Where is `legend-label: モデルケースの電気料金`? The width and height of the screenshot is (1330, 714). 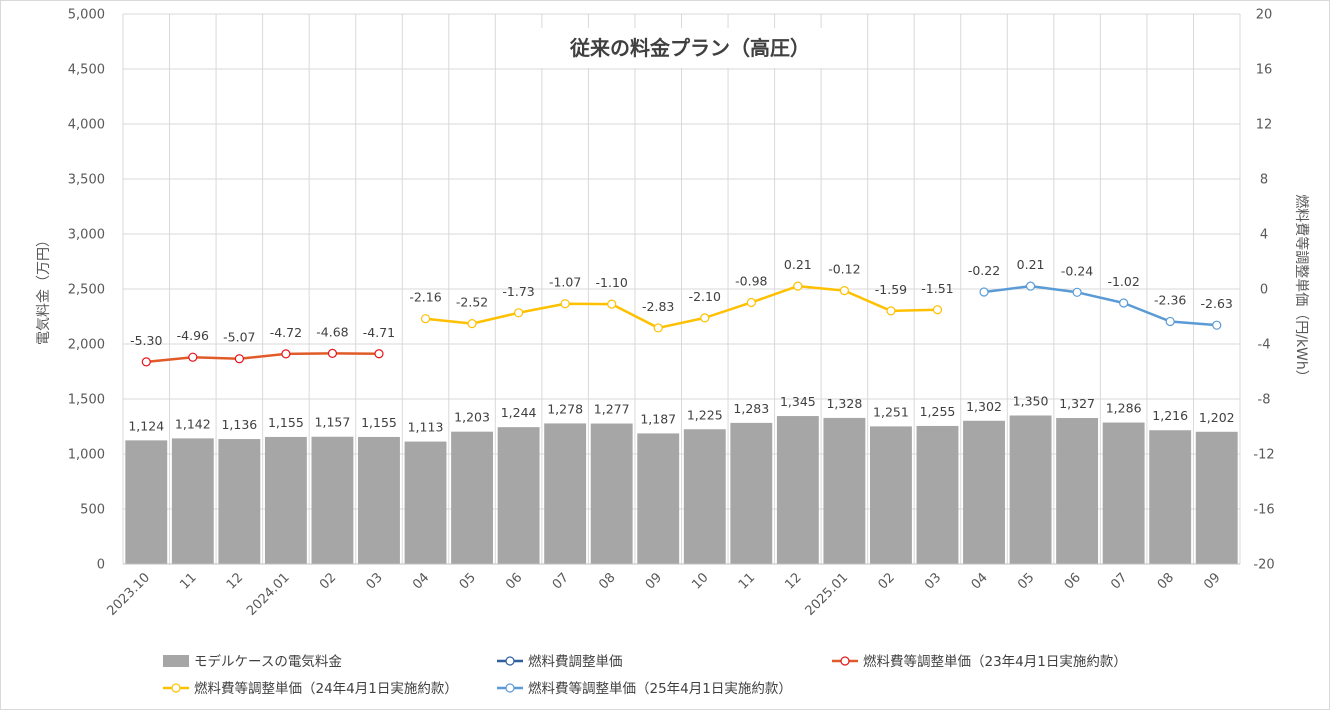 legend-label: モデルケースの電気料金 is located at coordinates (268, 661).